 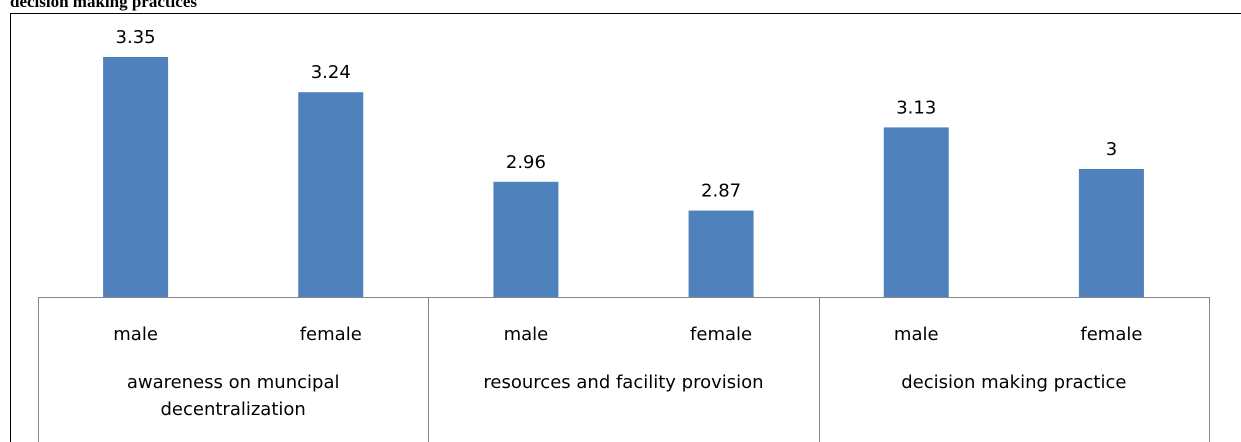 I want to click on group-label: awareness on muncipal decentralization, so click(x=233, y=396).